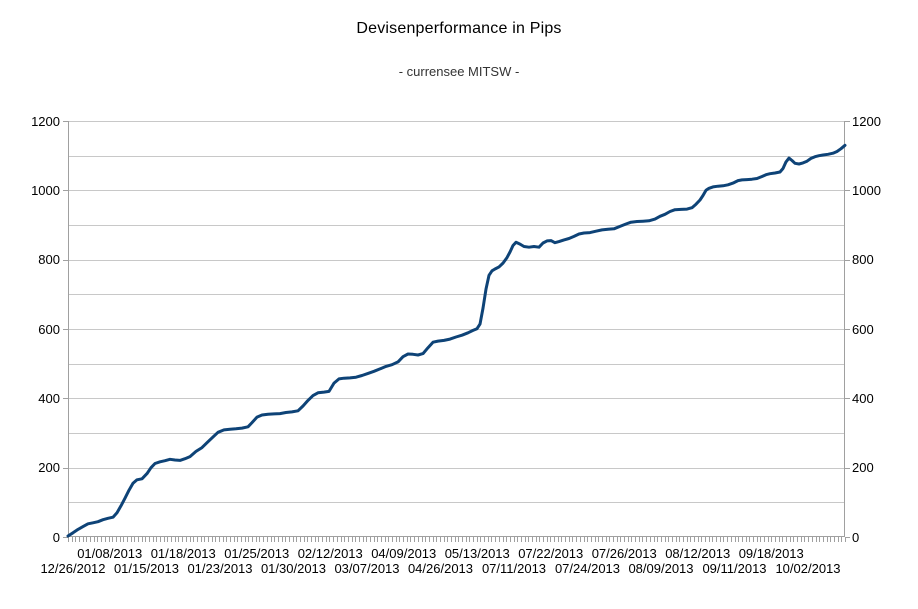 The height and width of the screenshot is (609, 918). Describe the element at coordinates (863, 468) in the screenshot. I see `y-axis-label-right: 200` at that location.